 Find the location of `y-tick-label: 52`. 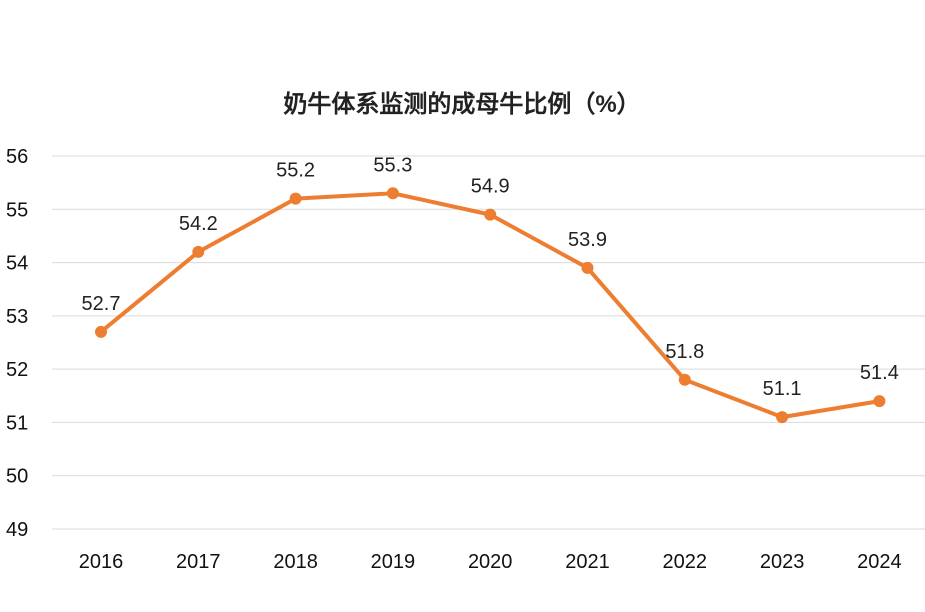

y-tick-label: 52 is located at coordinates (17, 370).